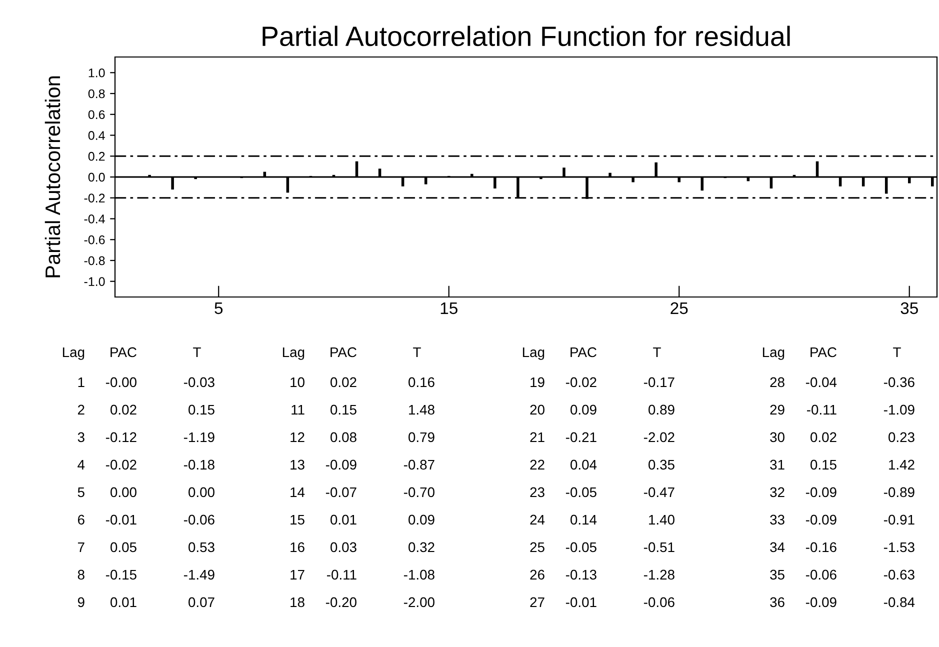  Describe the element at coordinates (94, 281) in the screenshot. I see `y-tick-label: -1.0` at that location.